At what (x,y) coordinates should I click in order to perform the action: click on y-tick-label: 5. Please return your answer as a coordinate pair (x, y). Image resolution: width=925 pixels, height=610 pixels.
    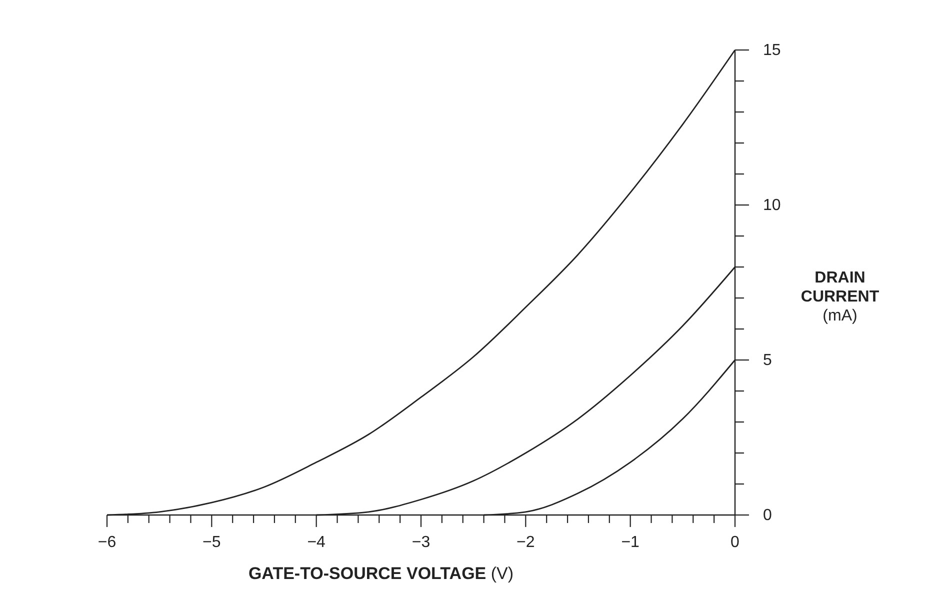
    Looking at the image, I should click on (767, 360).